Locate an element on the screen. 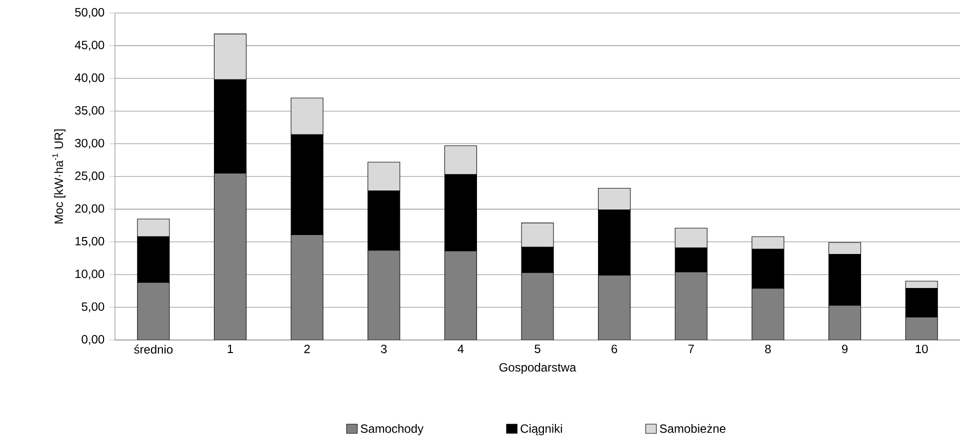 The height and width of the screenshot is (438, 968). x-tick-label: 10 is located at coordinates (922, 349).